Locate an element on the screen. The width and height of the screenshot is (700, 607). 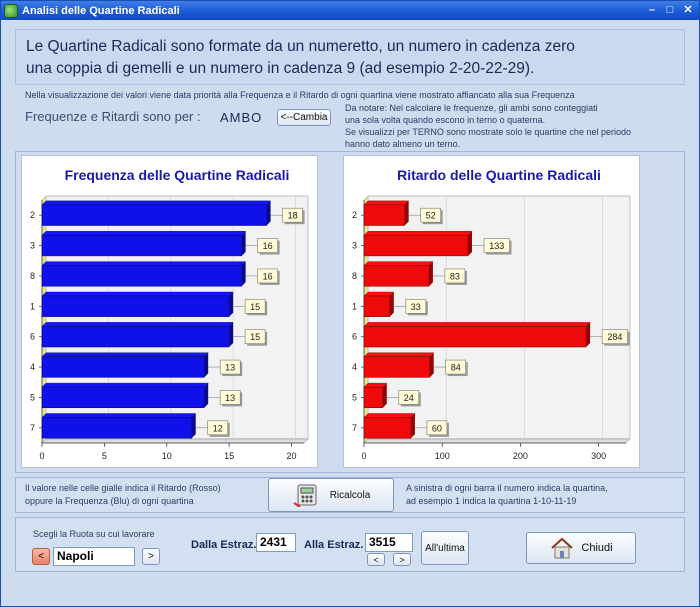
cambia-button: <--Cambia is located at coordinates (304, 117).